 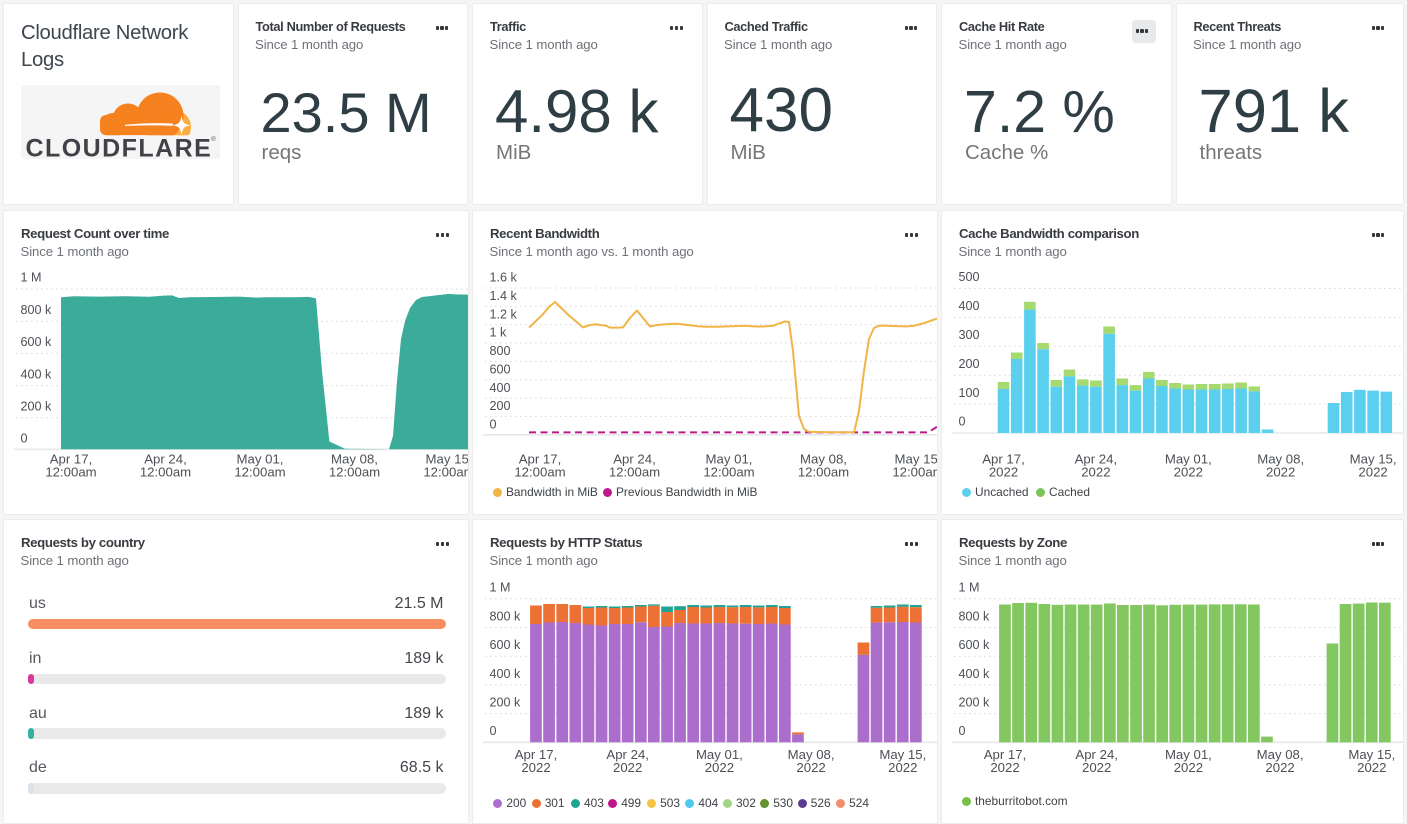 What do you see at coordinates (504, 278) in the screenshot?
I see `svg-text: 1.6 k` at bounding box center [504, 278].